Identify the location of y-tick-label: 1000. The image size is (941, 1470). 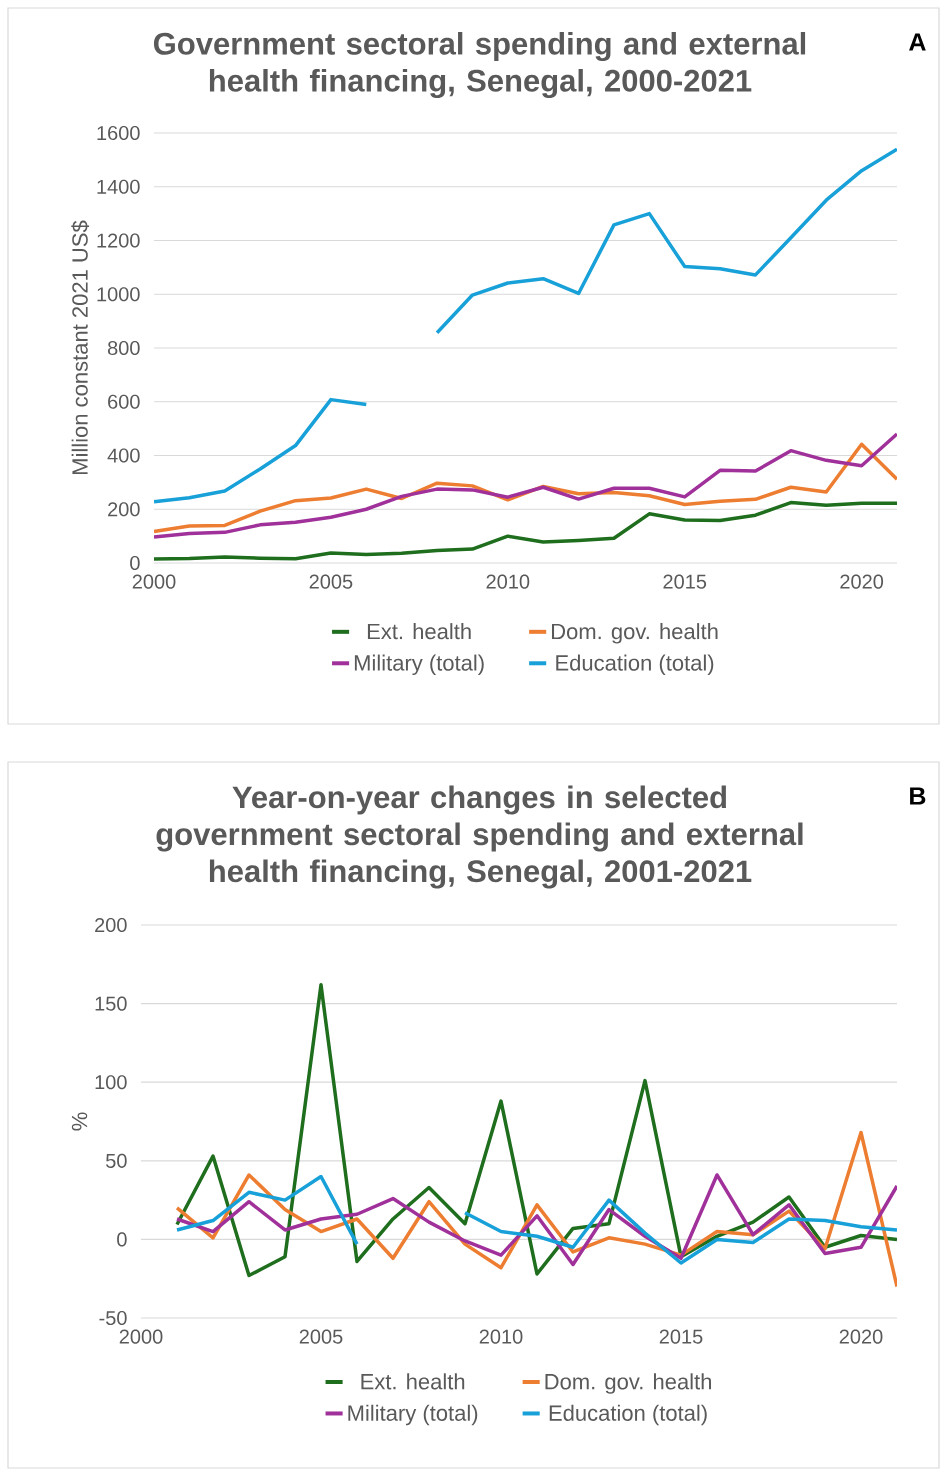
(118, 294).